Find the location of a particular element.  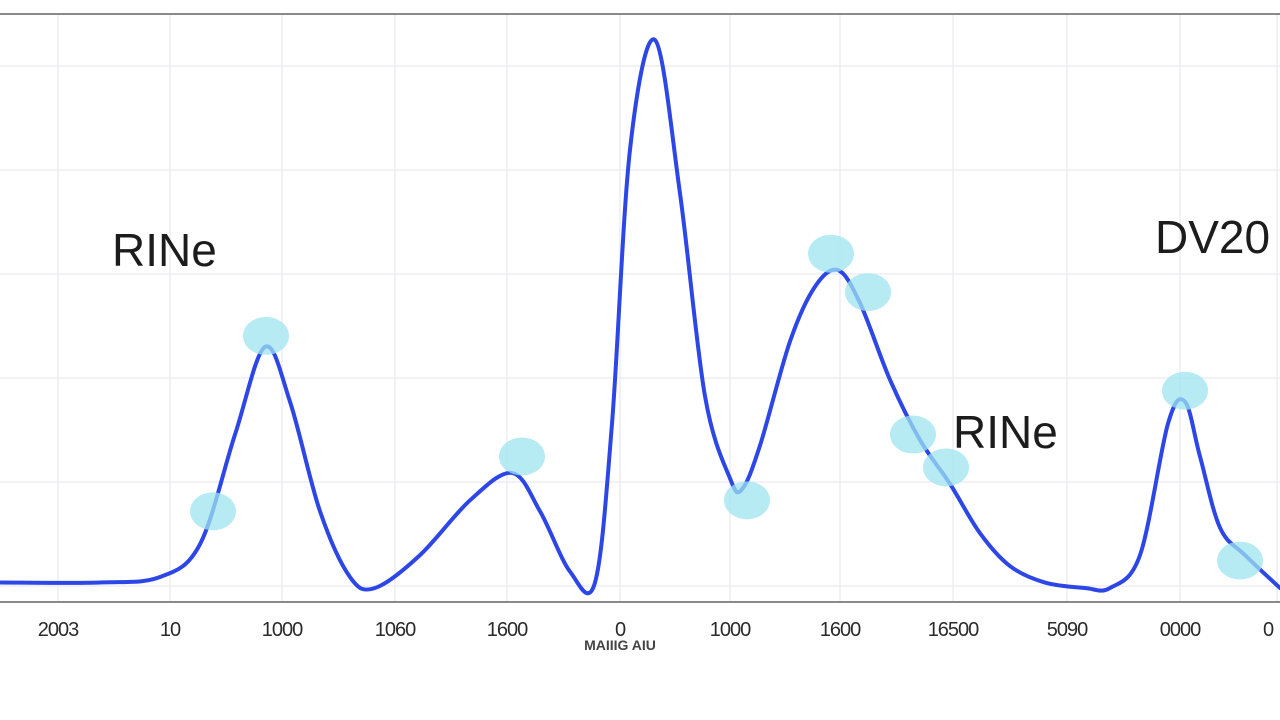

x-tick-label-11: 0 is located at coordinates (1268, 630).